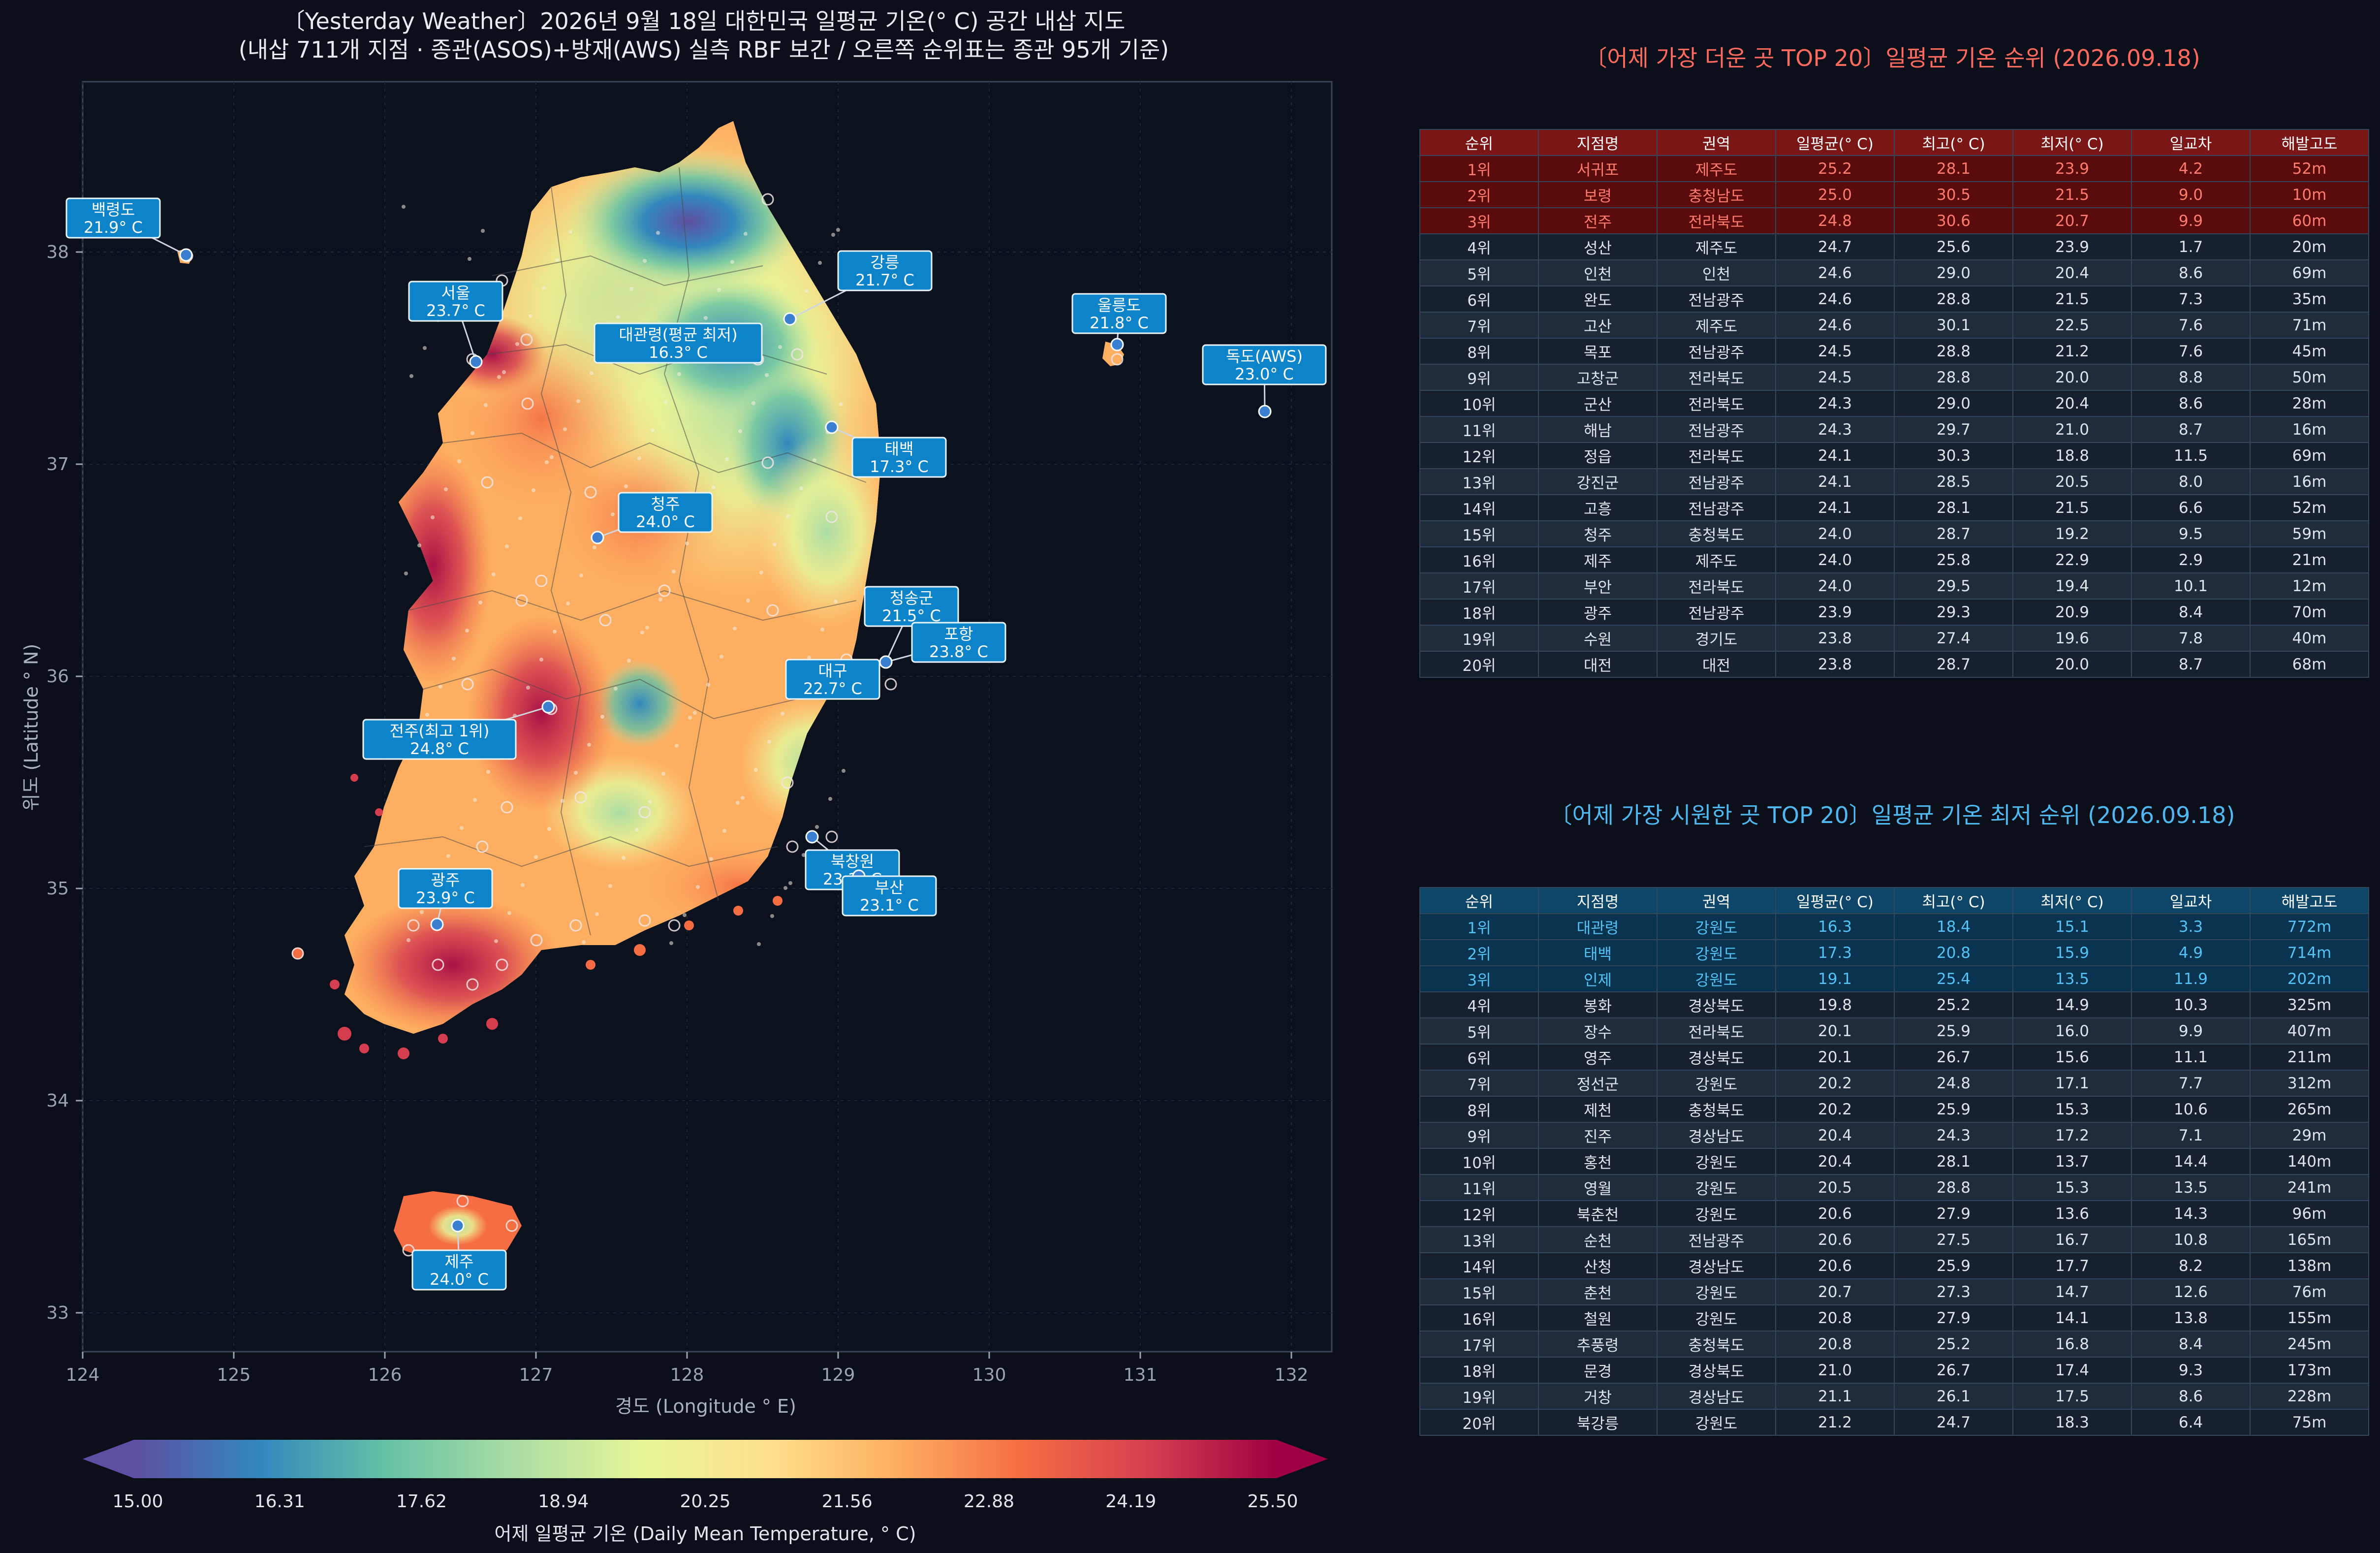 The image size is (2380, 1553). I want to click on table-cell: 20.8, so click(1835, 1318).